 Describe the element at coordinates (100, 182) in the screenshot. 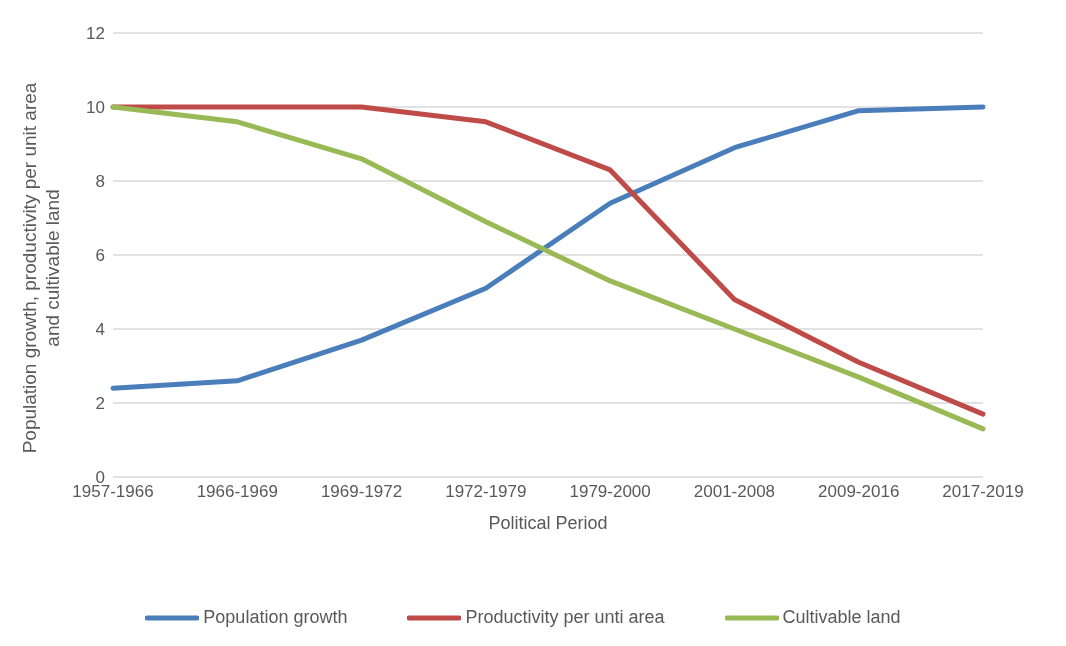

I see `y-tick-label: 8` at that location.